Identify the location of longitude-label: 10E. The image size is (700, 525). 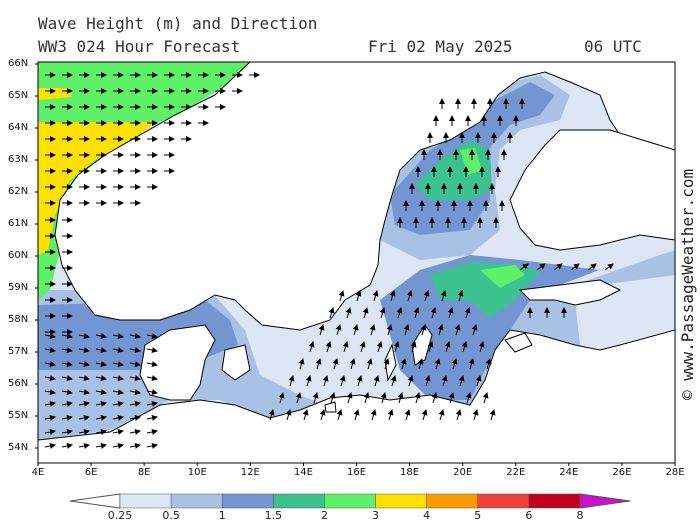
(197, 472).